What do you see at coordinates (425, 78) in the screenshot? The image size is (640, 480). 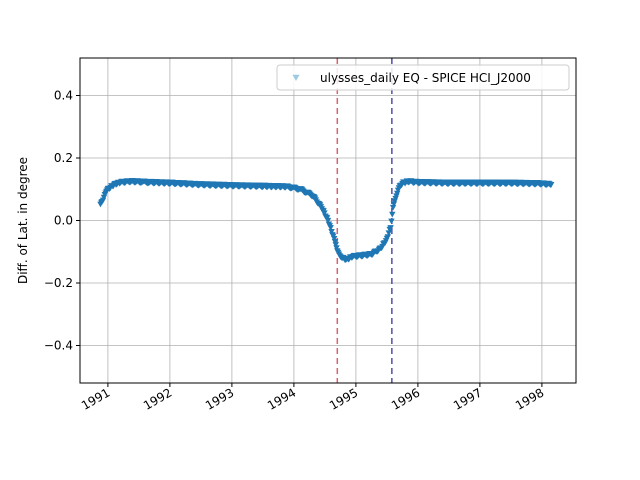 I see `legend-label: ulysses_daily EQ - SPICE HCI_J2000` at bounding box center [425, 78].